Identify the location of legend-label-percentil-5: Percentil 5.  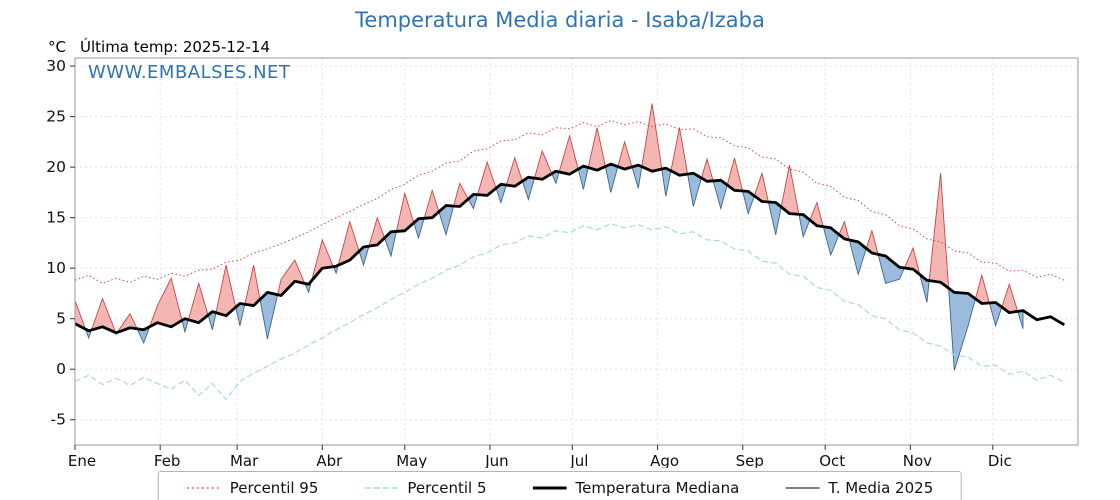
(447, 488).